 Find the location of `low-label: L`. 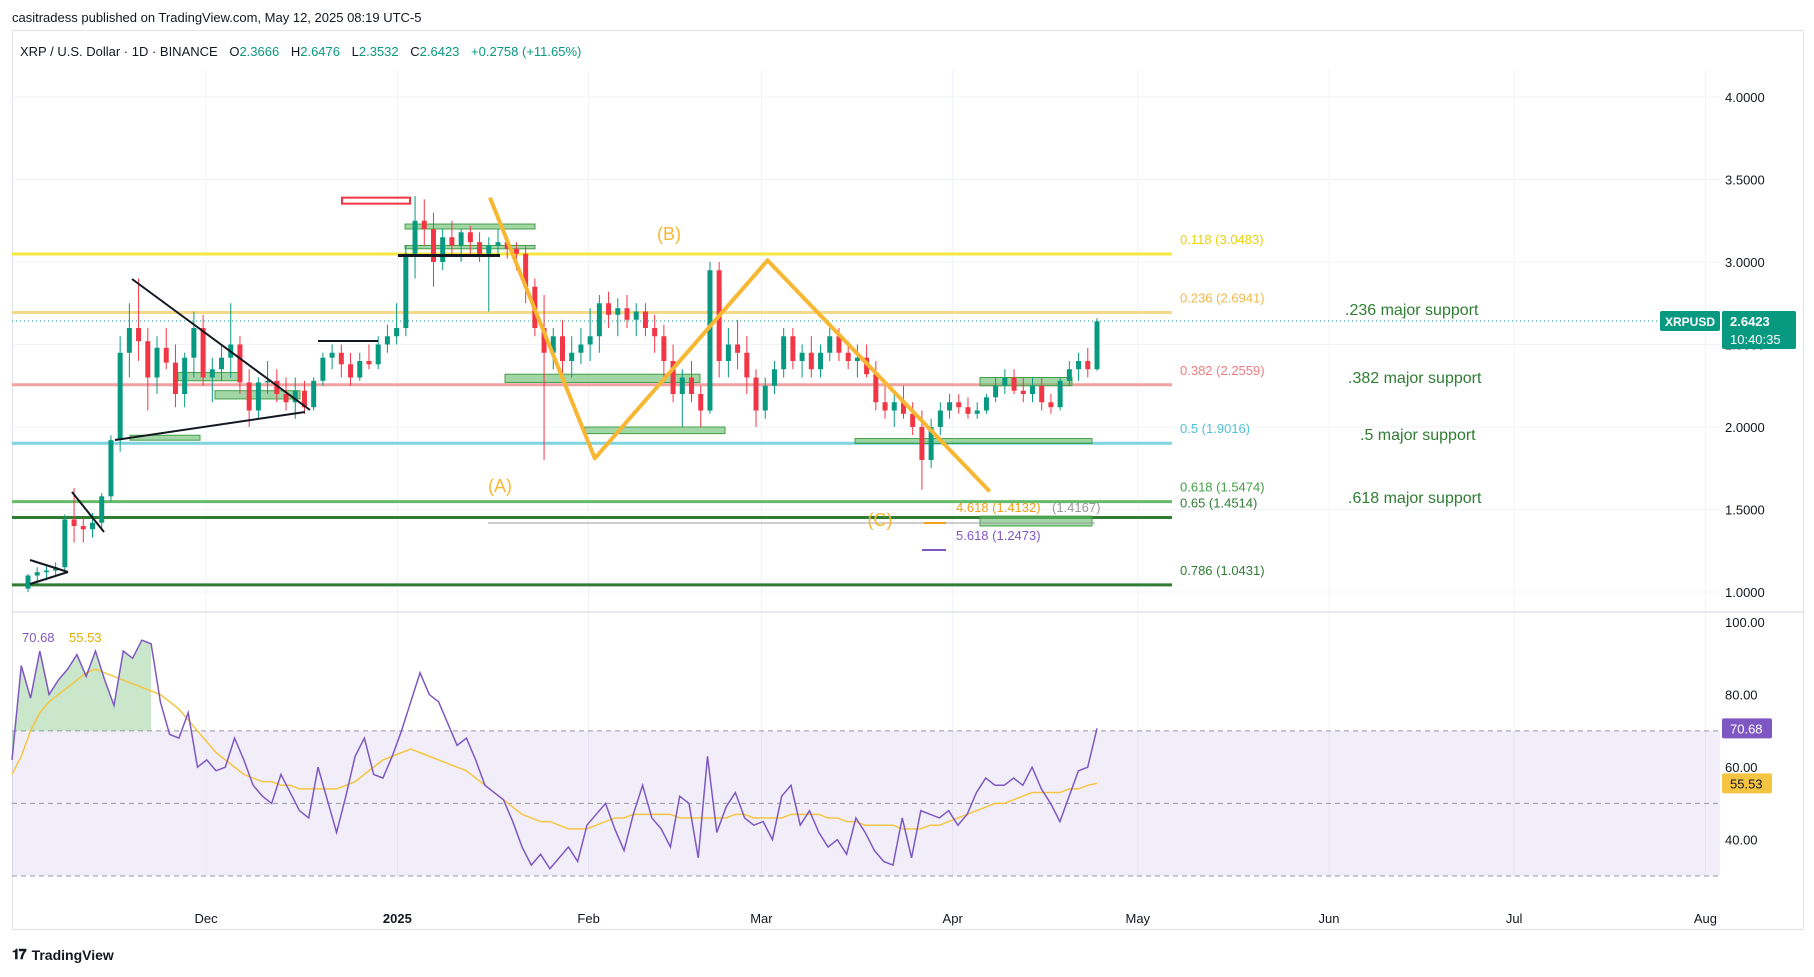

low-label: L is located at coordinates (355, 51).